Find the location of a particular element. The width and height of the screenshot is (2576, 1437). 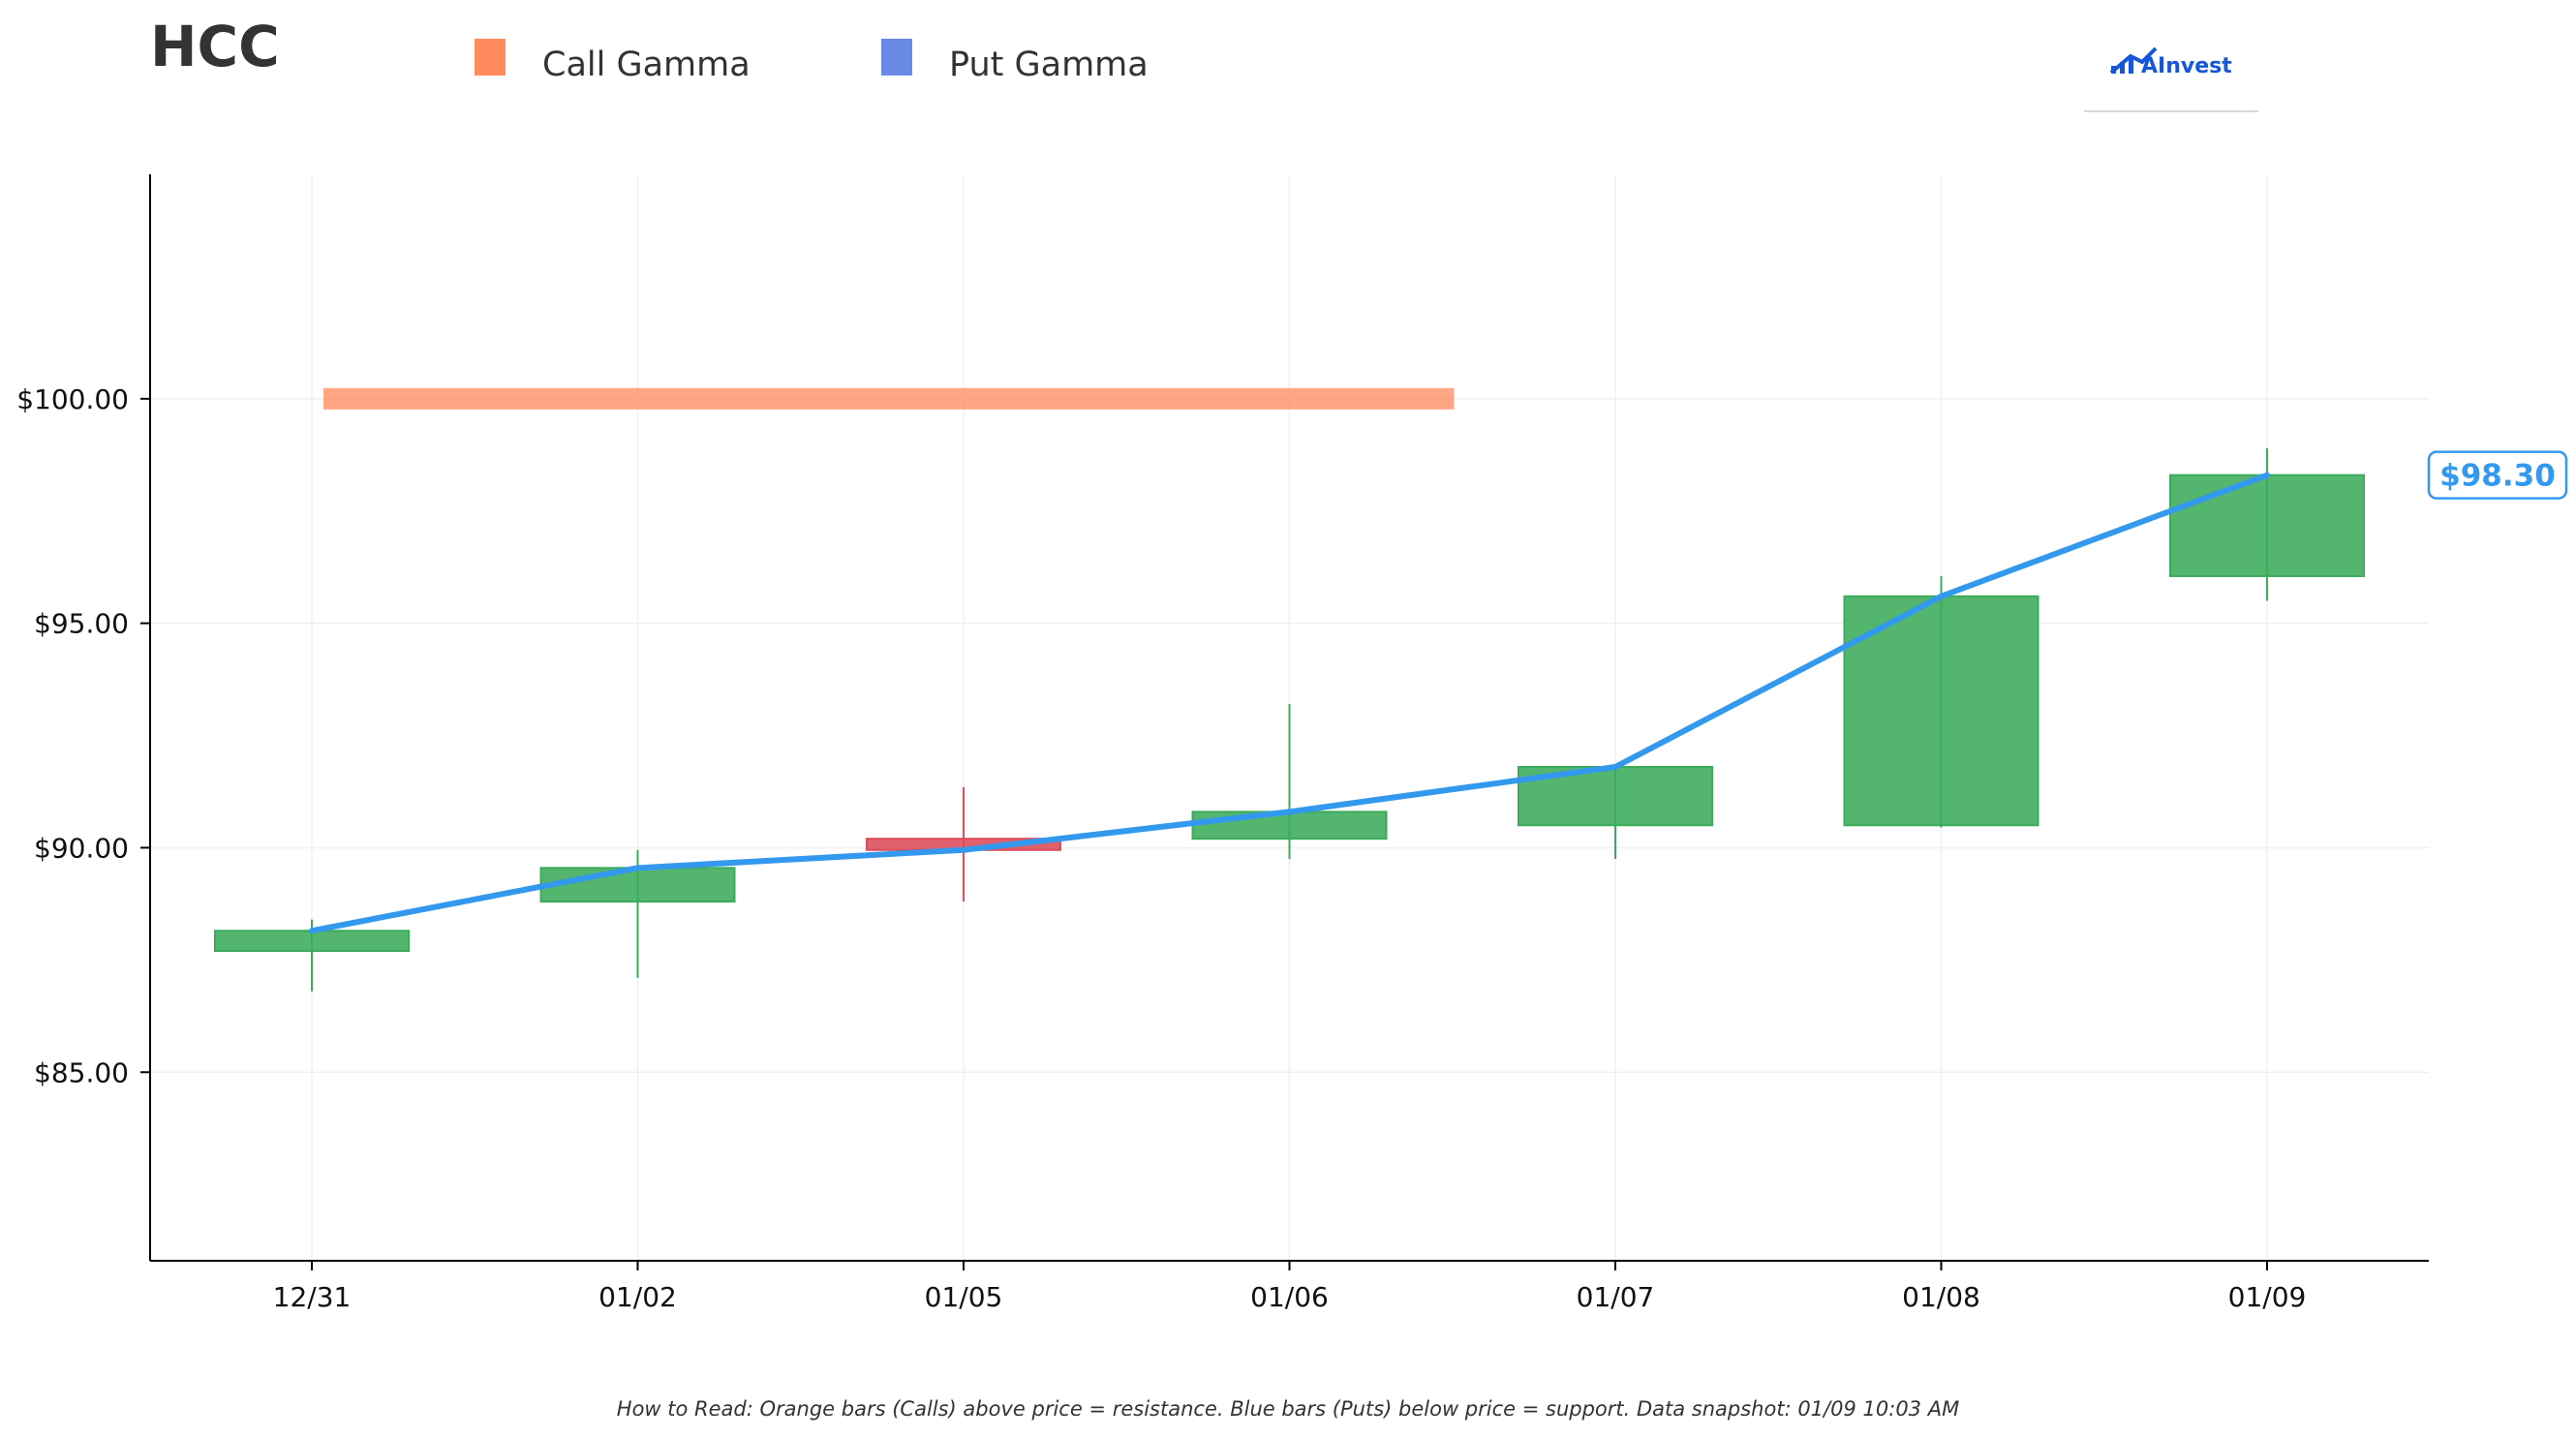

x-tick-label: 12/31 is located at coordinates (312, 1297).